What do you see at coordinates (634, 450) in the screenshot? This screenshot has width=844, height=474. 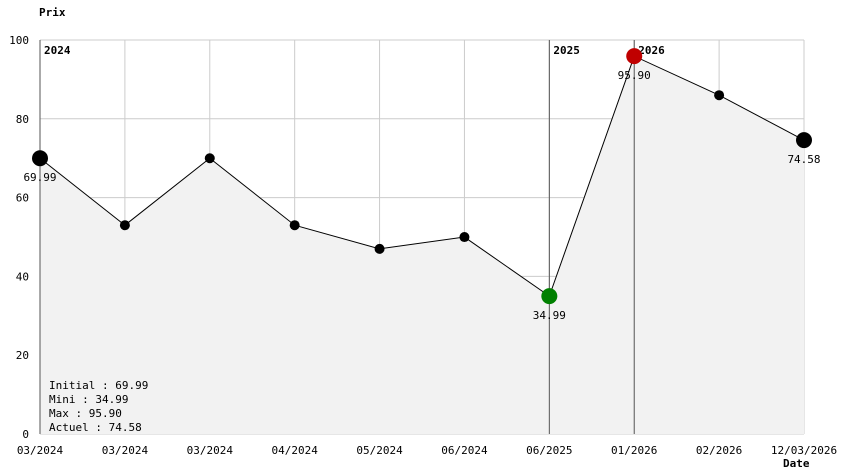 I see `x-tick-label: 01/2026` at bounding box center [634, 450].